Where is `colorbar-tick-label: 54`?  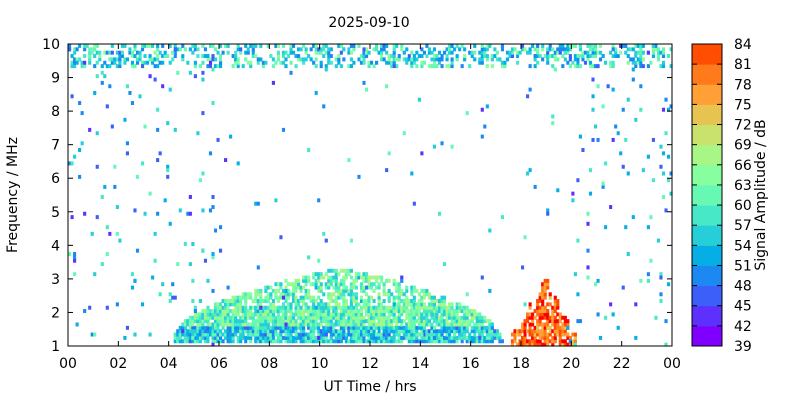
colorbar-tick-label: 54 is located at coordinates (743, 246).